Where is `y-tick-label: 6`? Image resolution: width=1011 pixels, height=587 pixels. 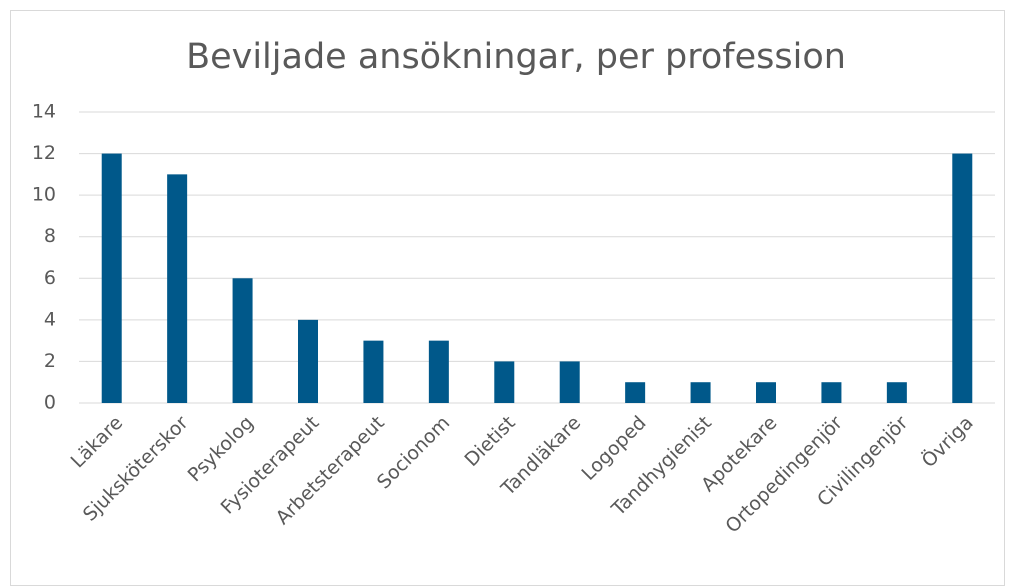 y-tick-label: 6 is located at coordinates (50, 278).